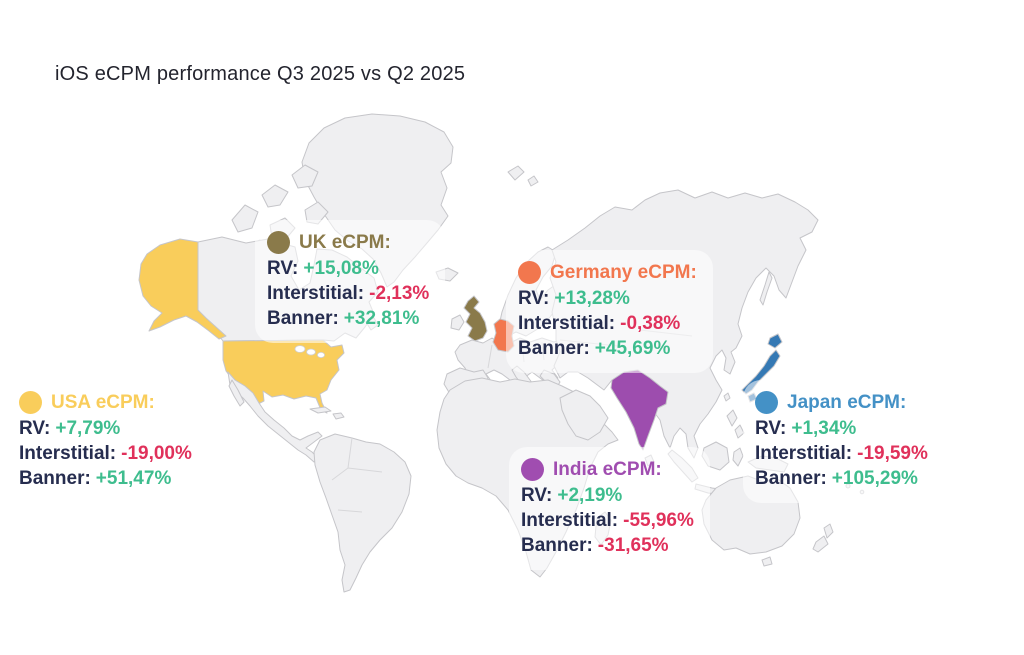 Image resolution: width=1024 pixels, height=655 pixels. I want to click on map-region-baja, so click(236, 393).